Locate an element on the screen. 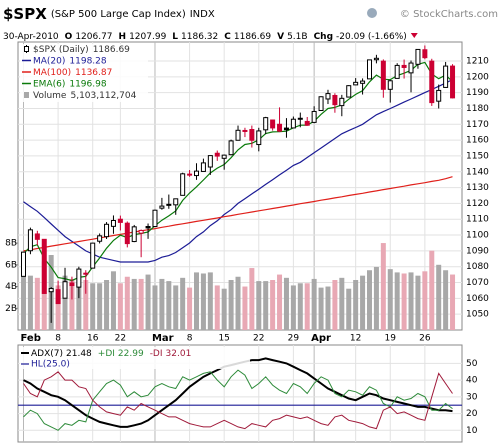 The width and height of the screenshot is (501, 447). legend-entry: $SPX (Daily) 1186.69 is located at coordinates (81, 50).